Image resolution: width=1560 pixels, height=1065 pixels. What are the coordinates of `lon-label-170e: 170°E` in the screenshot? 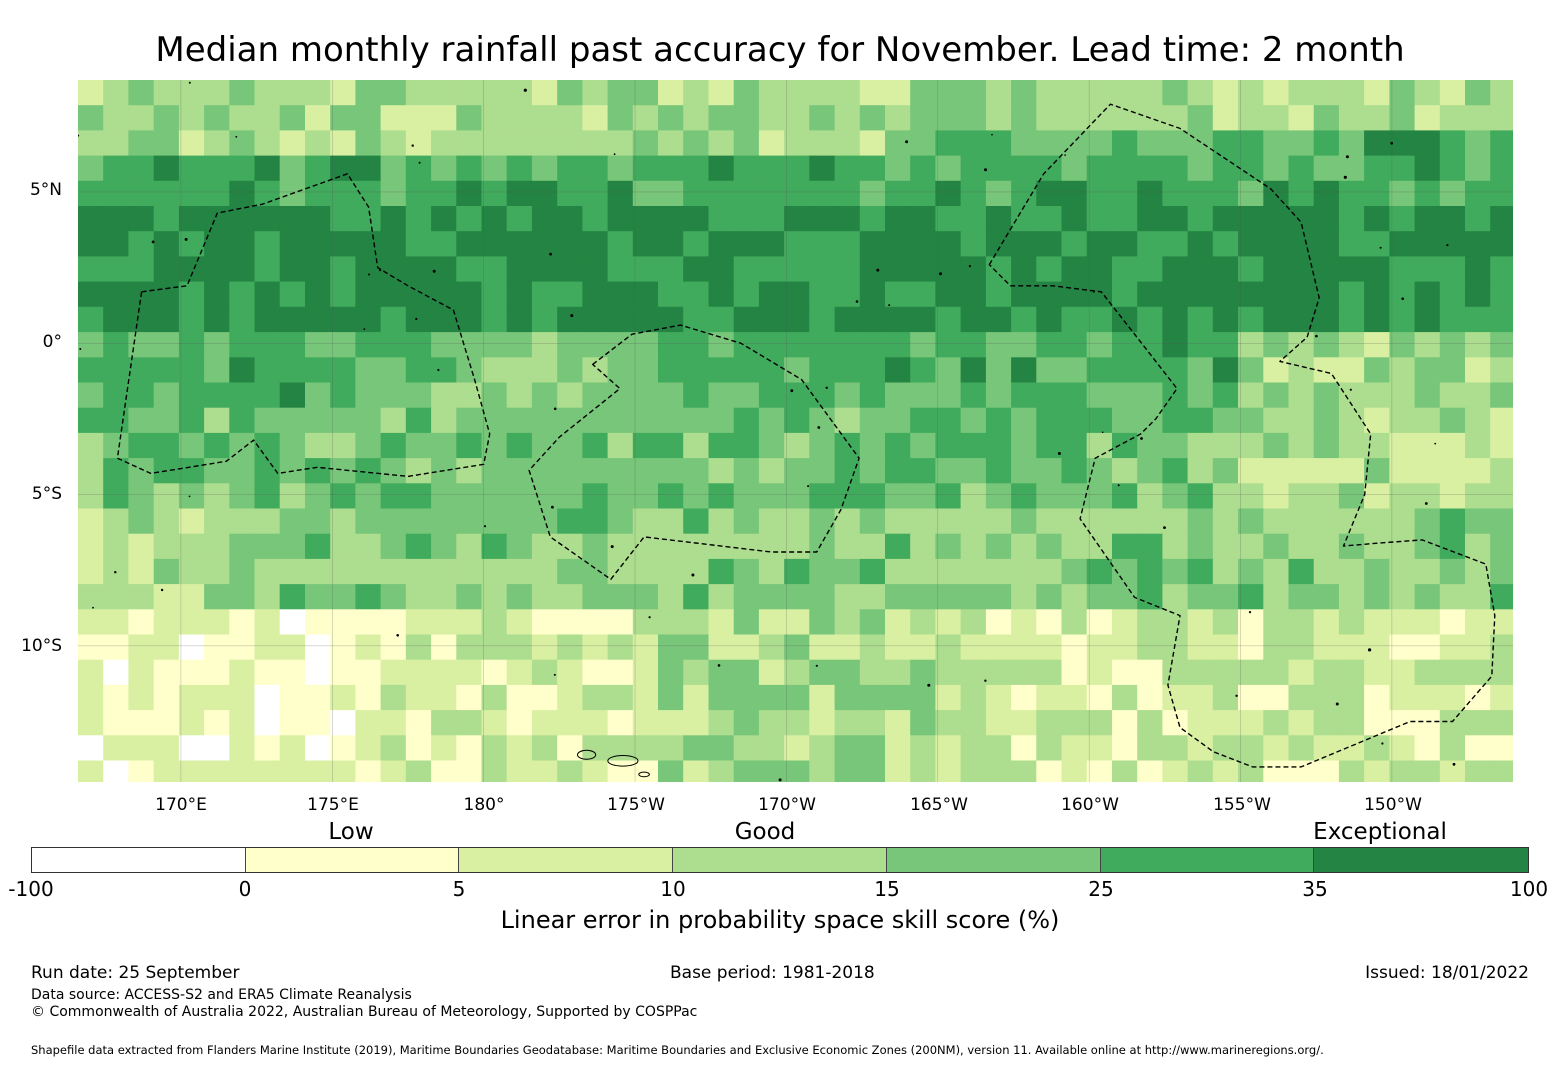 It's located at (181, 805).